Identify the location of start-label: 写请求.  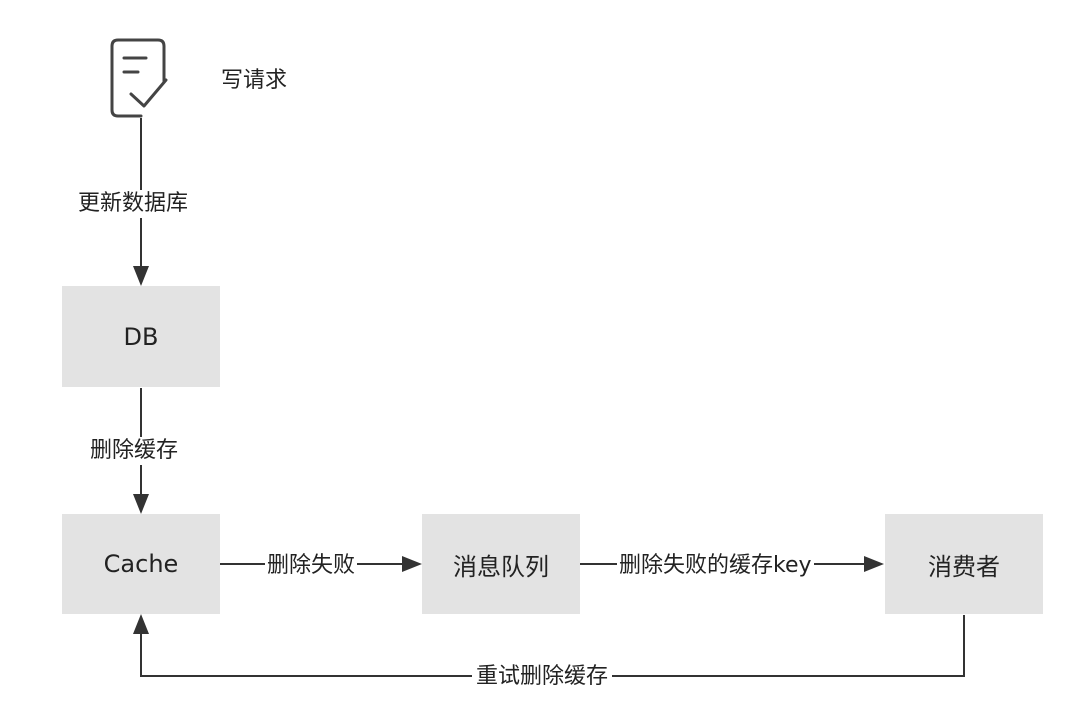
(254, 80).